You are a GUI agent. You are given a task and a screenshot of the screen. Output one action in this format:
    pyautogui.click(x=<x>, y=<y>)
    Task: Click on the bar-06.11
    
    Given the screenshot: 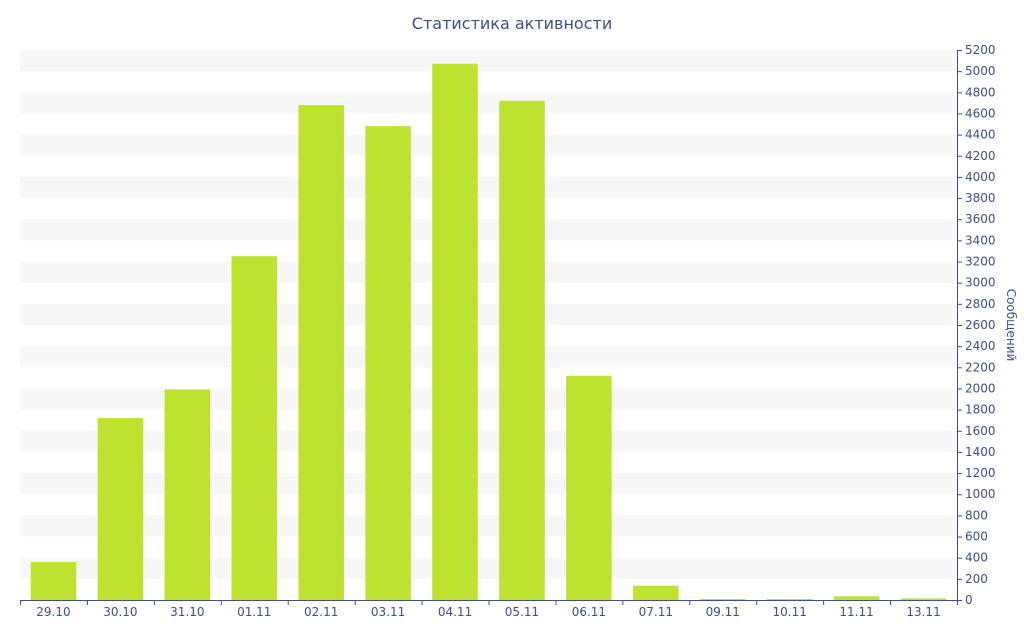 What is the action you would take?
    pyautogui.click(x=589, y=487)
    